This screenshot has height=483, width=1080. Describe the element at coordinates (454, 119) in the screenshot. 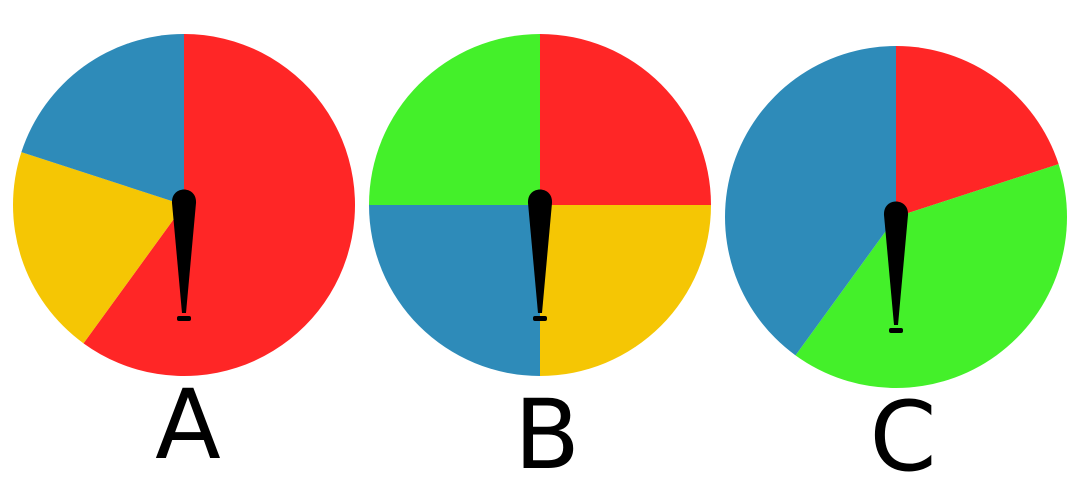

I see `spinner-b-sector-green` at that location.